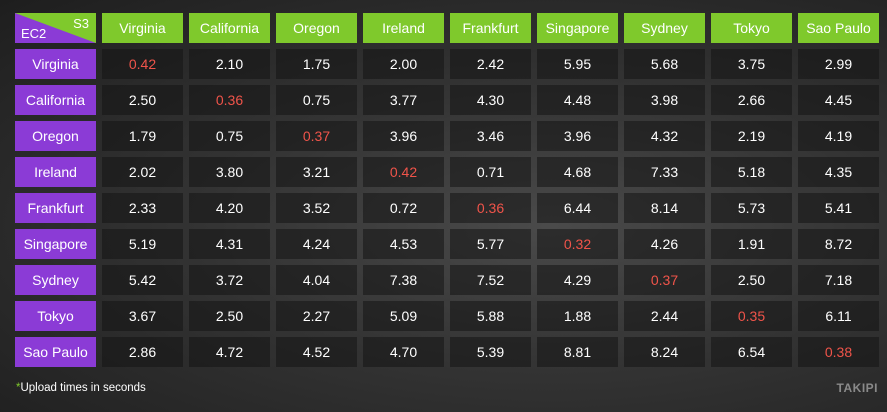 This screenshot has width=887, height=412. Describe the element at coordinates (316, 280) in the screenshot. I see `table-cell: 4.04` at that location.